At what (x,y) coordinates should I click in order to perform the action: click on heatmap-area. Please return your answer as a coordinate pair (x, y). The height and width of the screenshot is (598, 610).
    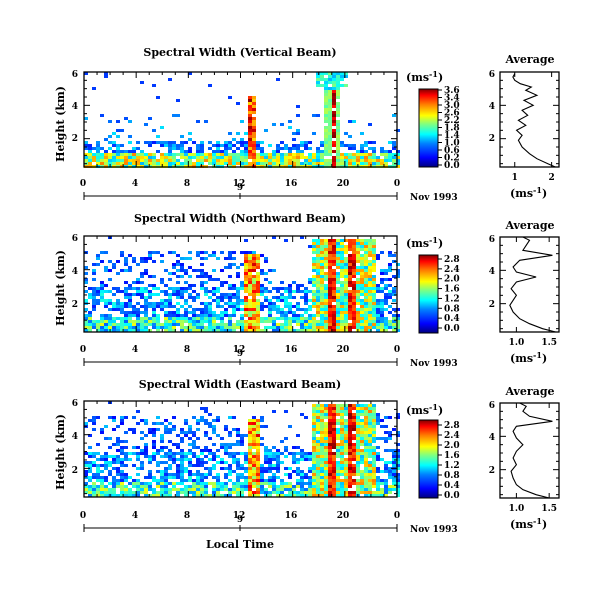
    Looking at the image, I should click on (242, 284).